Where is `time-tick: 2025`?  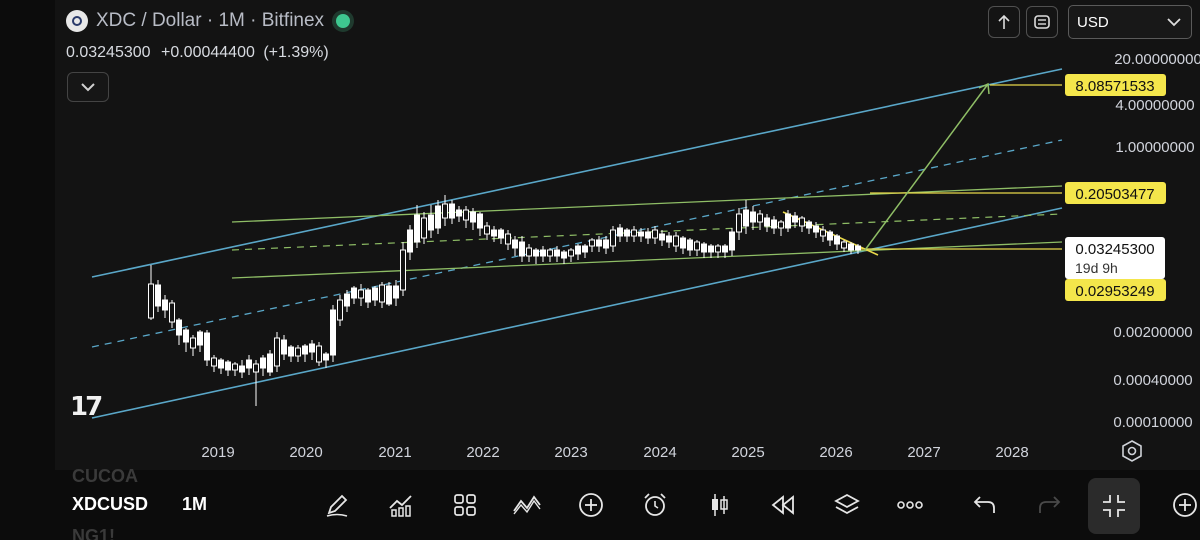
time-tick: 2025 is located at coordinates (747, 452).